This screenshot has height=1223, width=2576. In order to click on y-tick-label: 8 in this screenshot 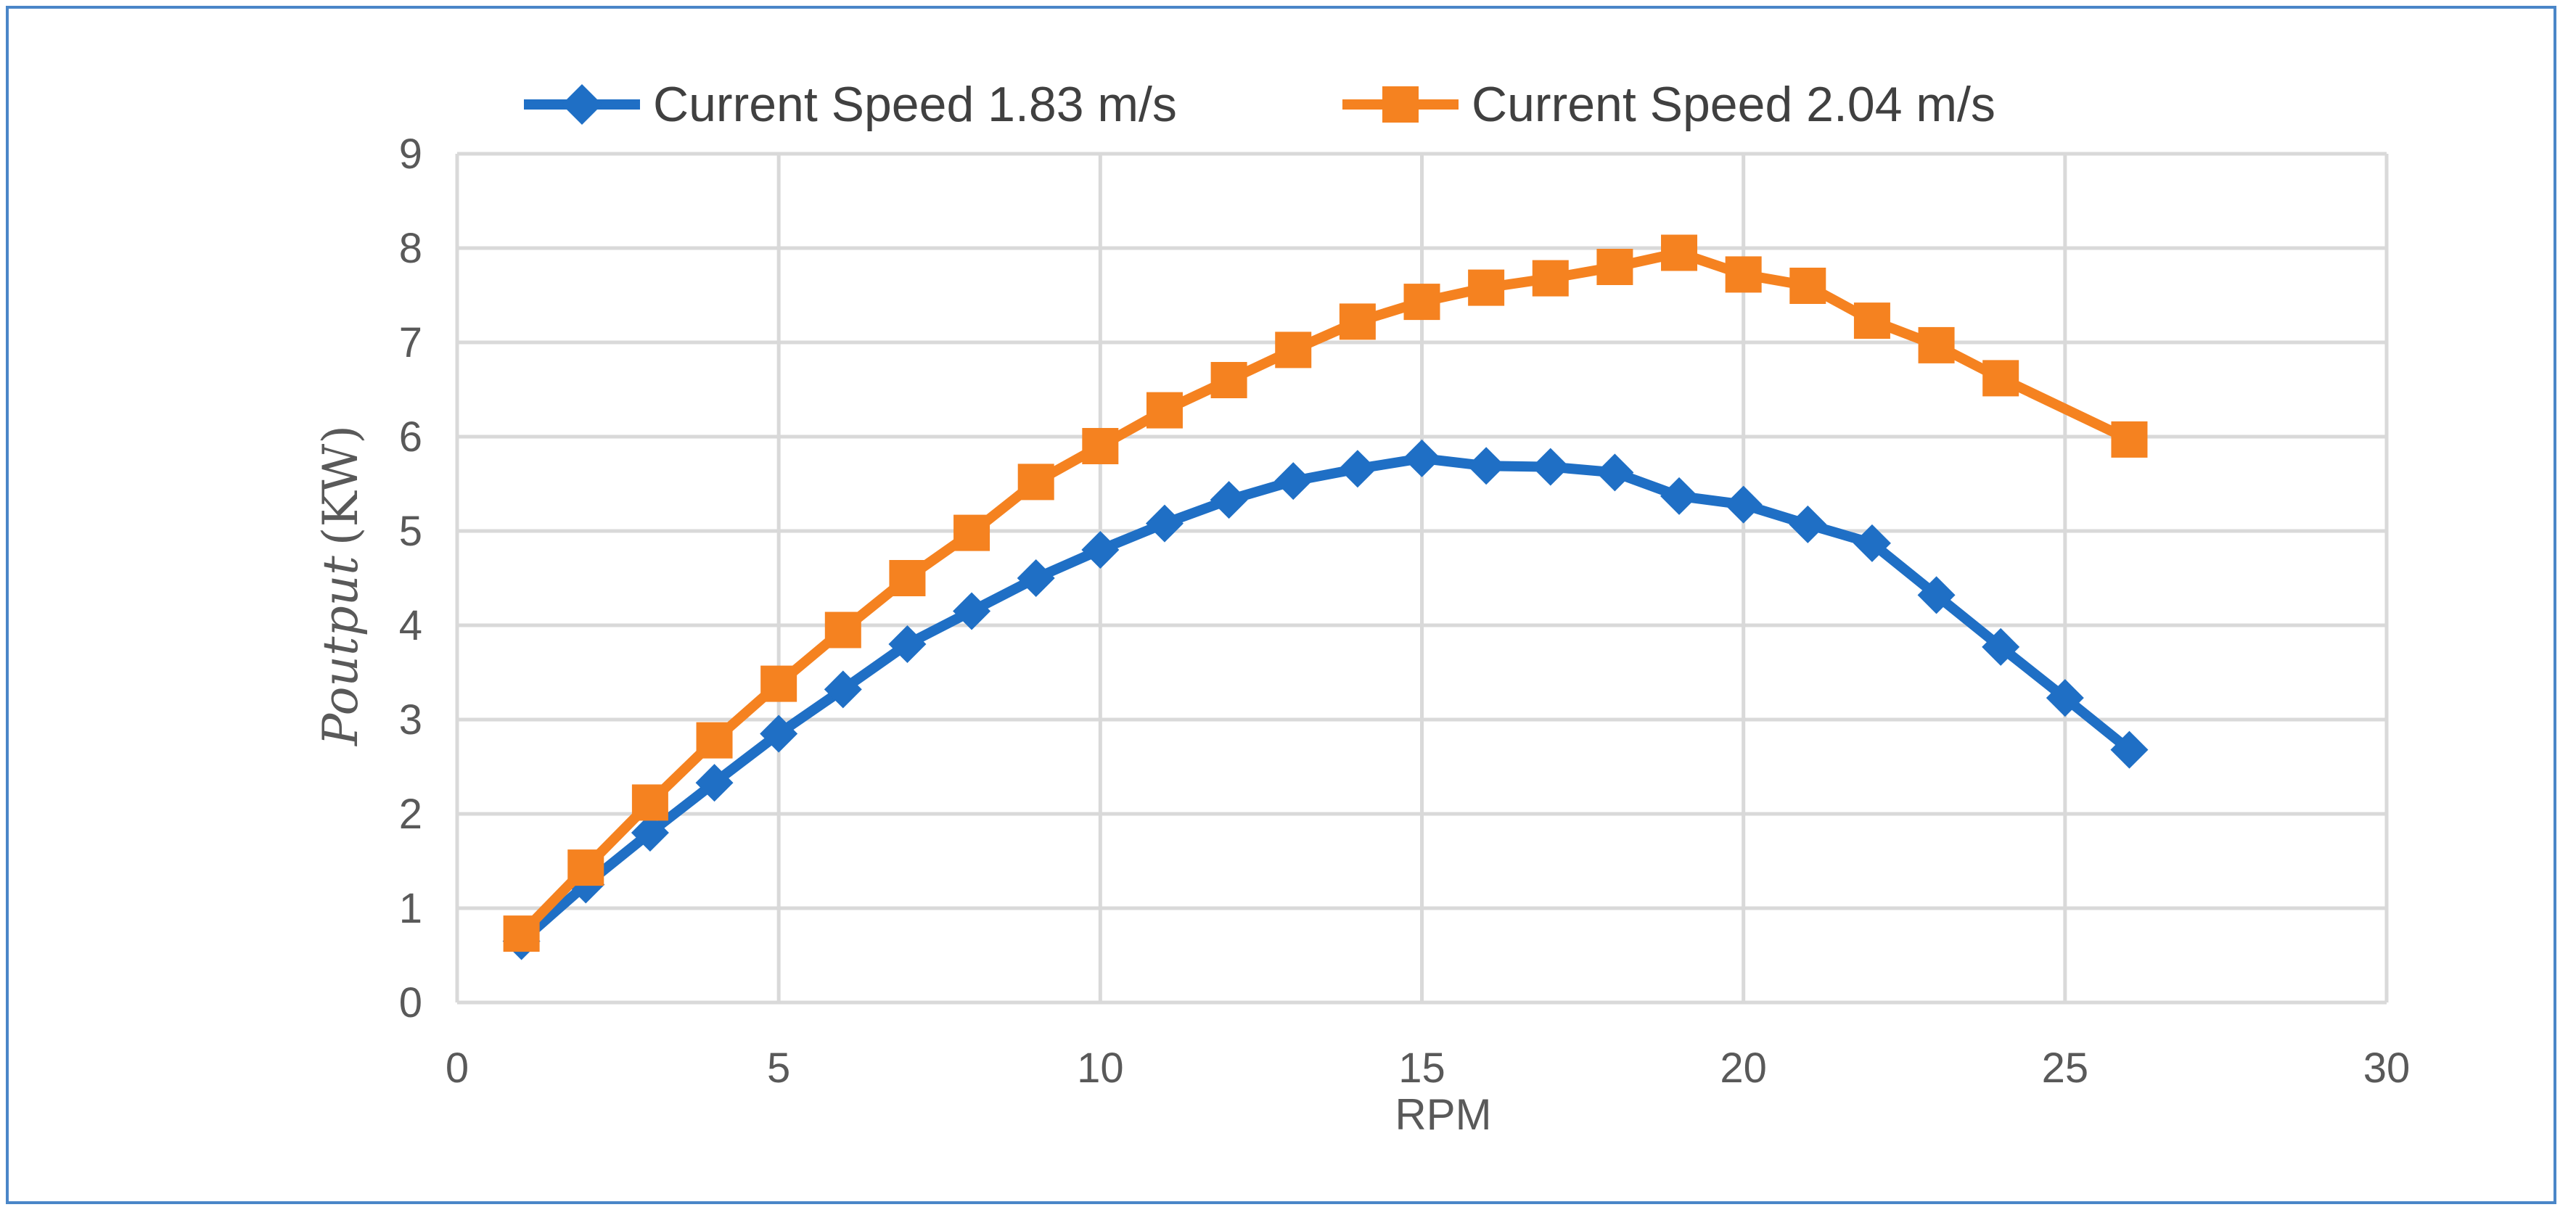, I will do `click(410, 248)`.